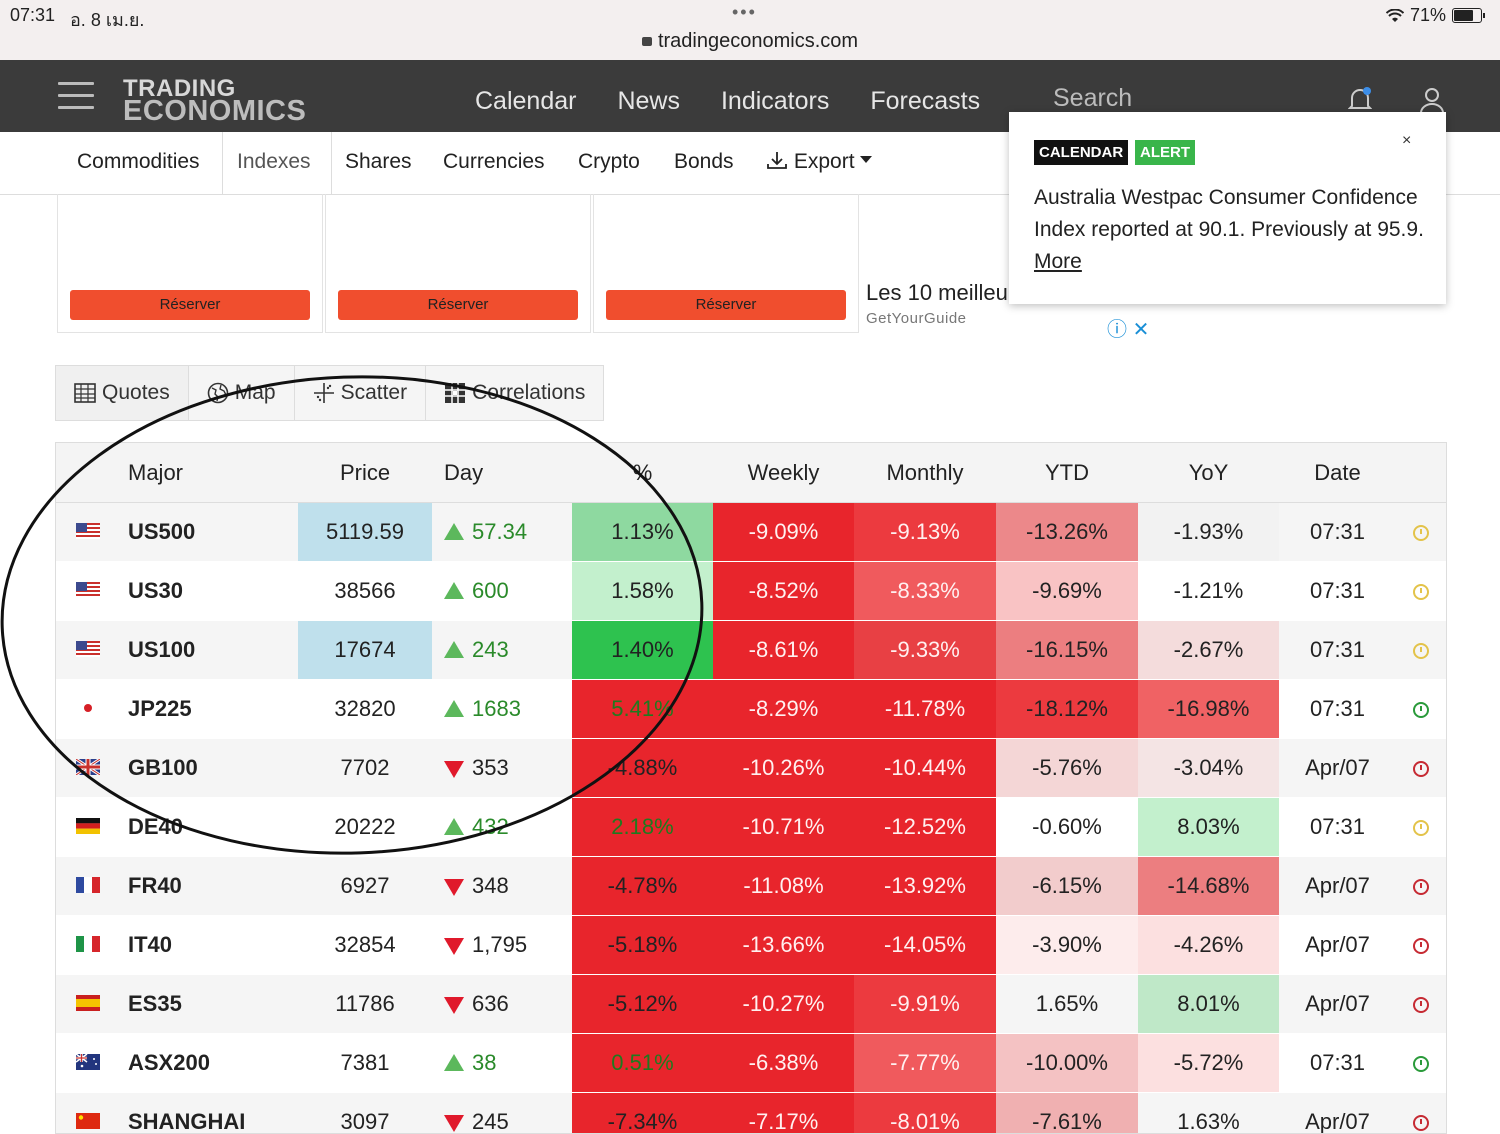  Describe the element at coordinates (750, 41) in the screenshot. I see `address-bar: tradingeconomics.com` at that location.